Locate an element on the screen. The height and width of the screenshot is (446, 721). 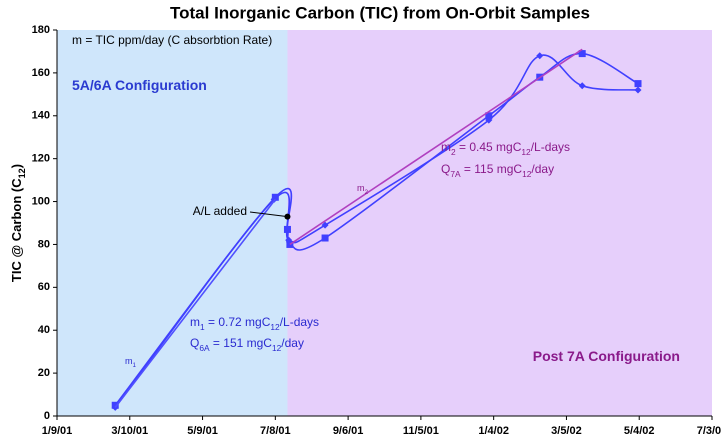
text-run: Post 7A Configuration is located at coordinates (606, 356).